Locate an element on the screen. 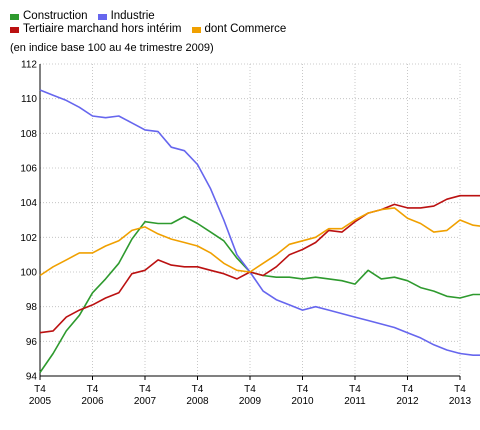 The width and height of the screenshot is (480, 430). legend-item-commerce: dont Commerce is located at coordinates (239, 29).